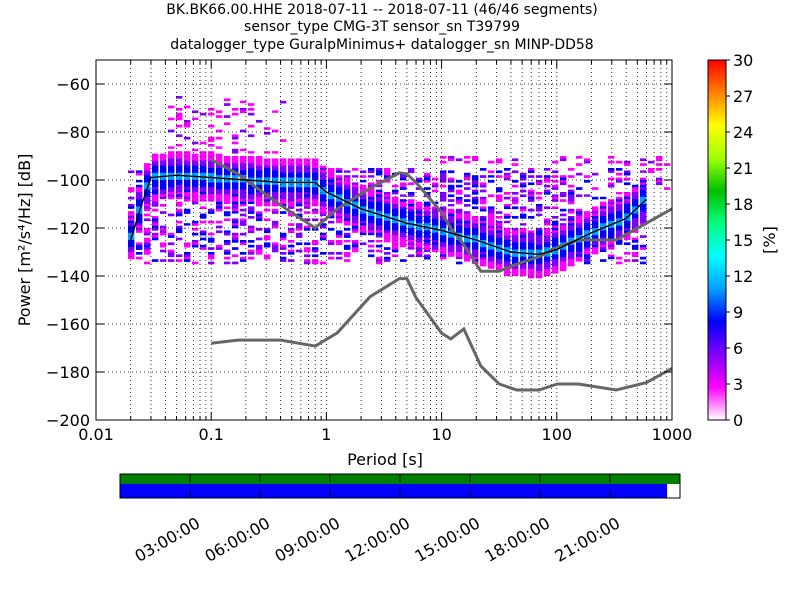  I want to click on x-tick-label: 0.1, so click(210, 434).